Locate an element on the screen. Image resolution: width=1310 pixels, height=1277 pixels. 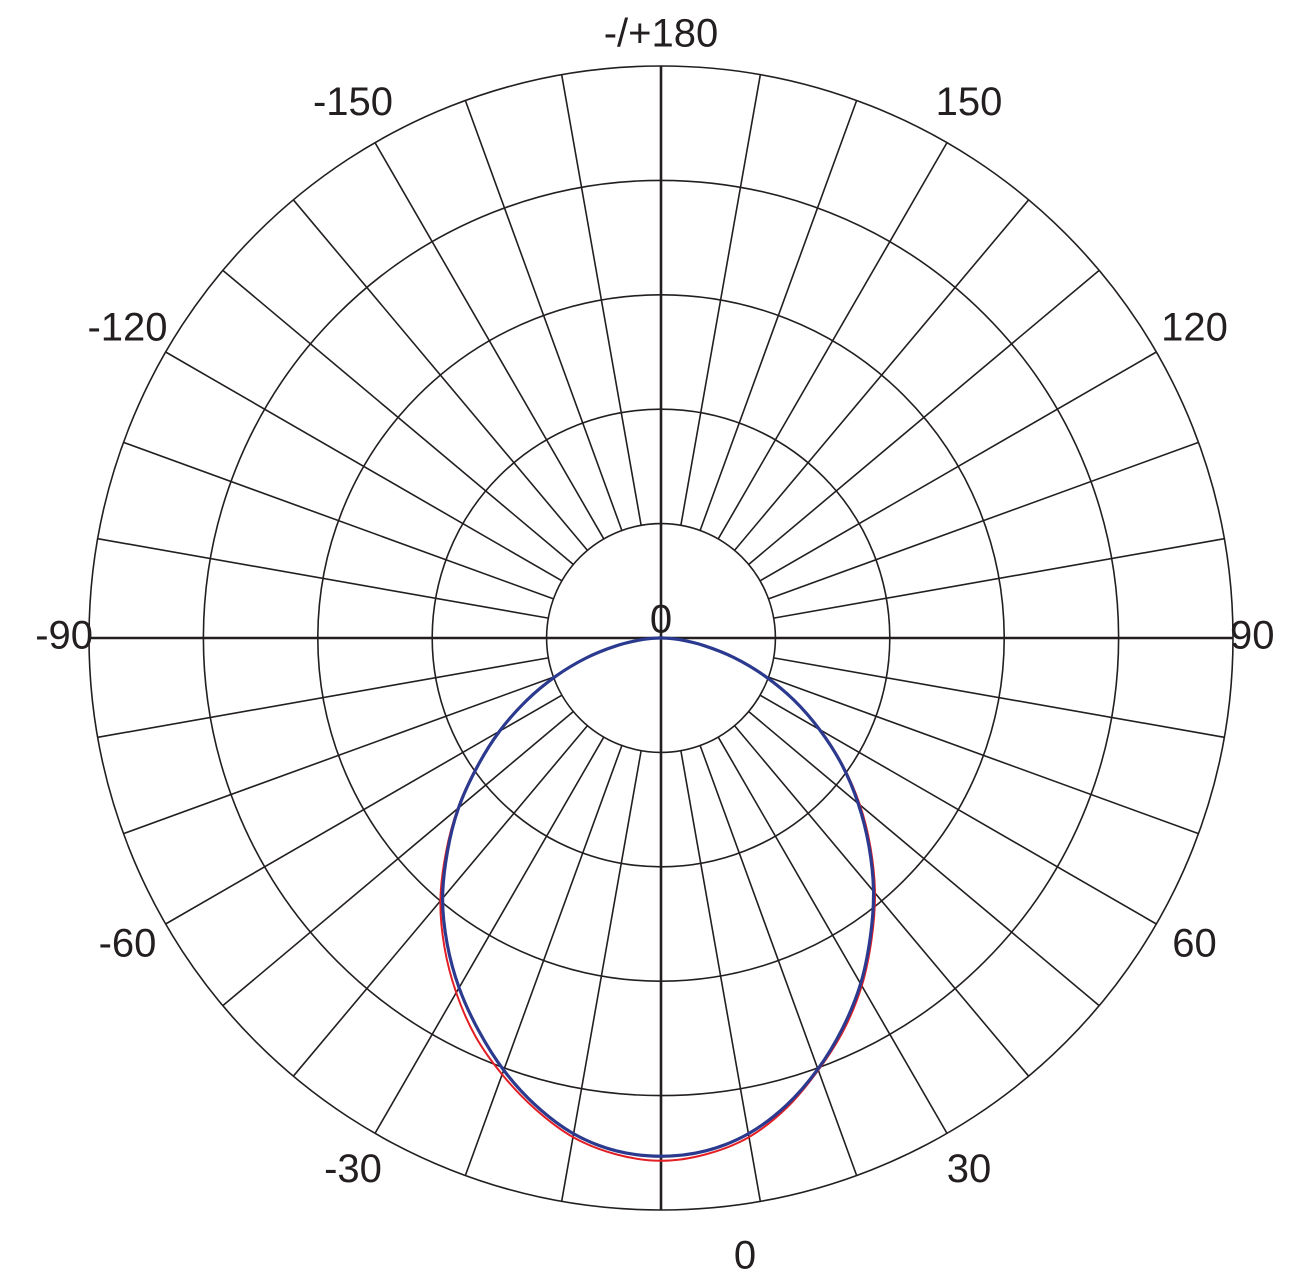
angle-label: 60 is located at coordinates (1194, 944).